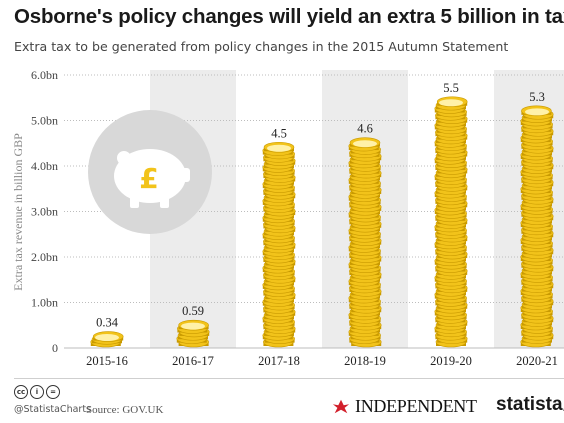  What do you see at coordinates (279, 361) in the screenshot?
I see `x-tick-label: 2017-18` at bounding box center [279, 361].